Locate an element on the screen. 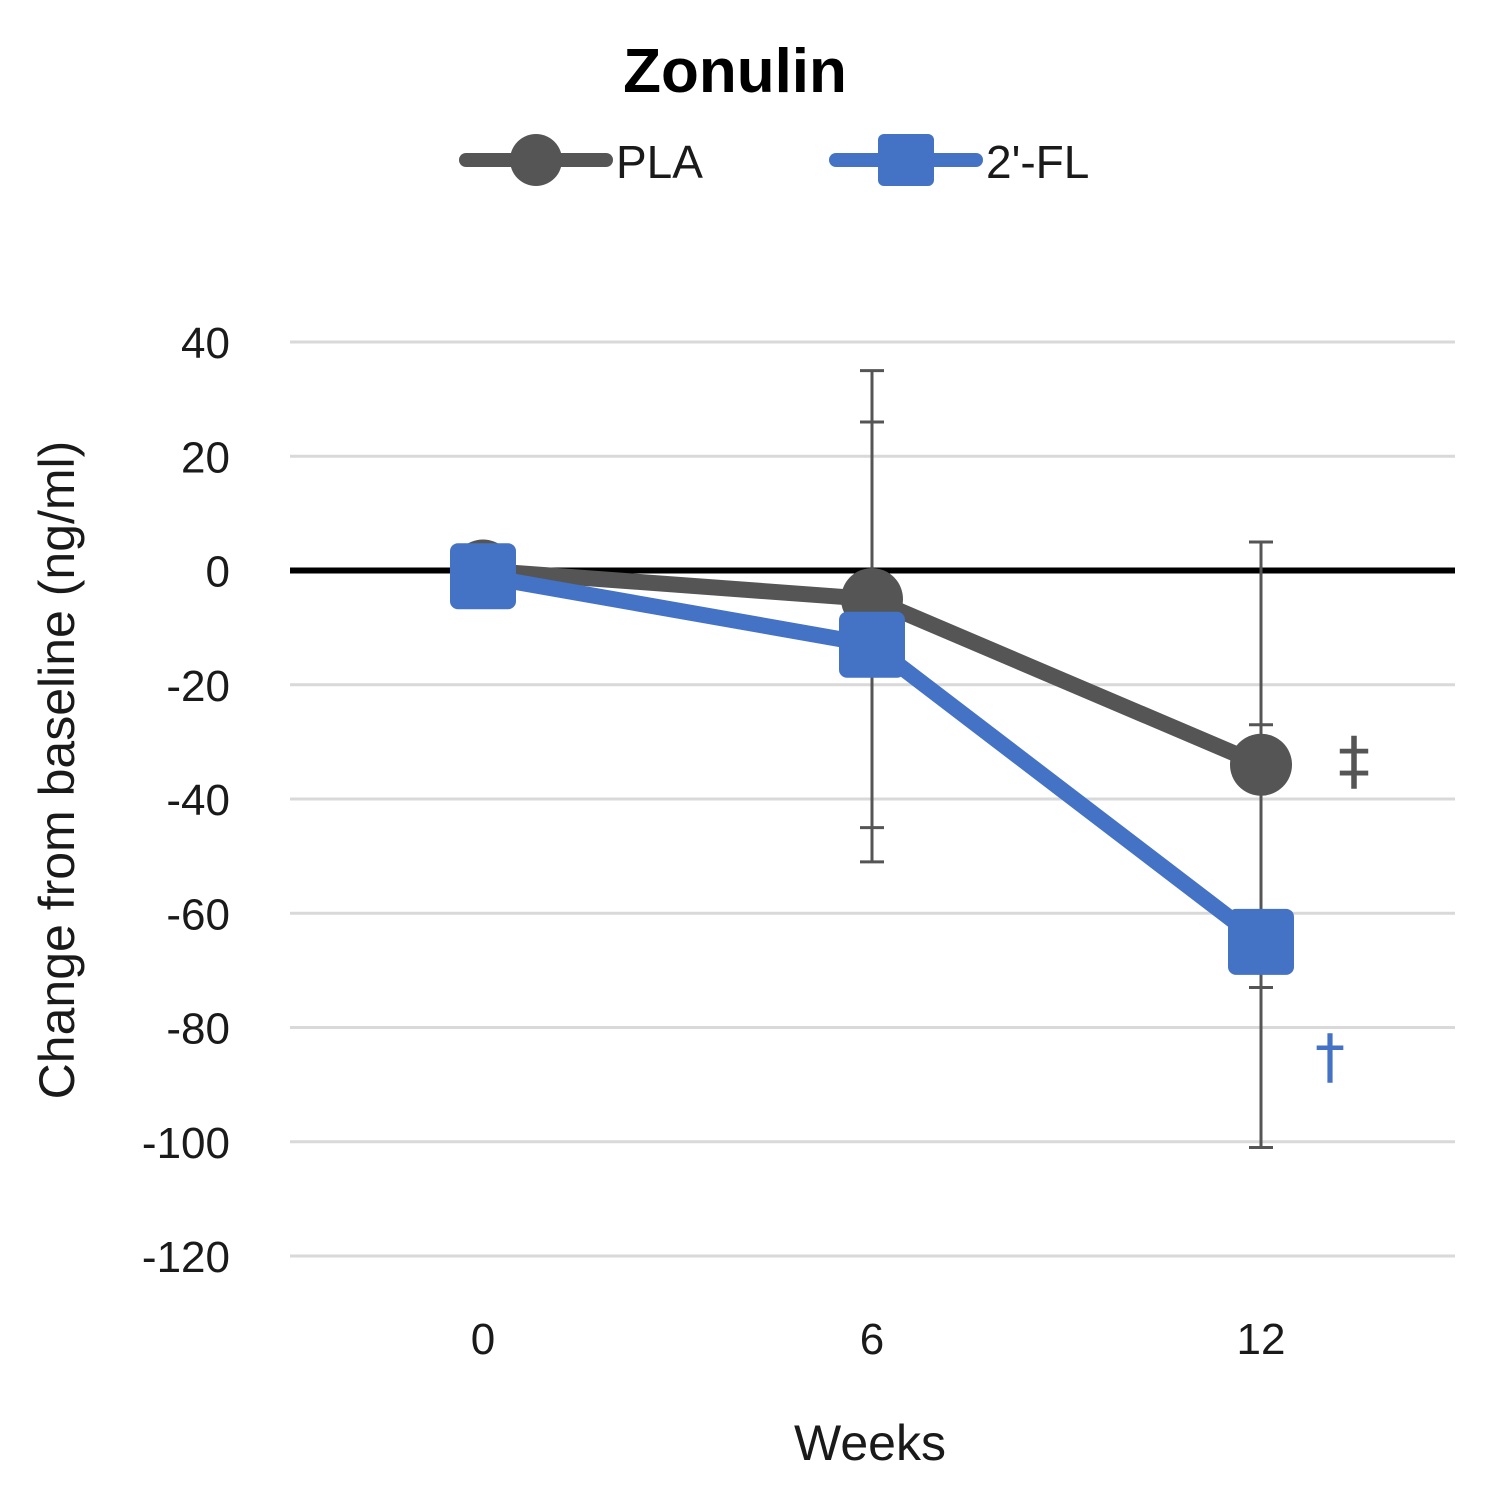 The height and width of the screenshot is (1499, 1492). legend-marker-2fl is located at coordinates (906, 160).